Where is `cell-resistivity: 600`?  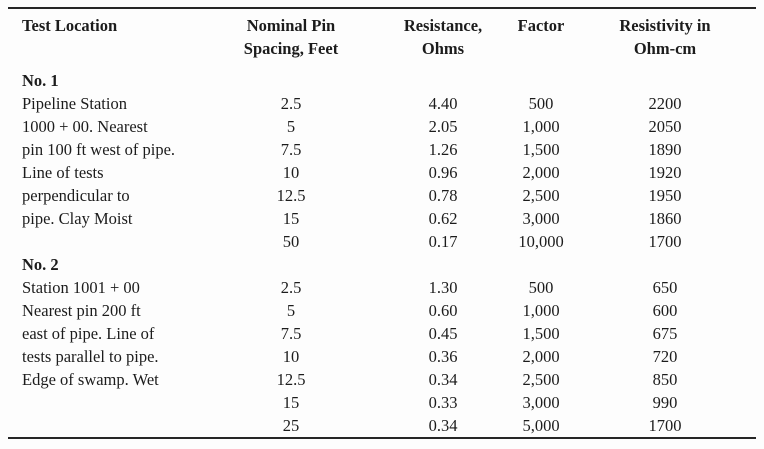 cell-resistivity: 600 is located at coordinates (665, 310).